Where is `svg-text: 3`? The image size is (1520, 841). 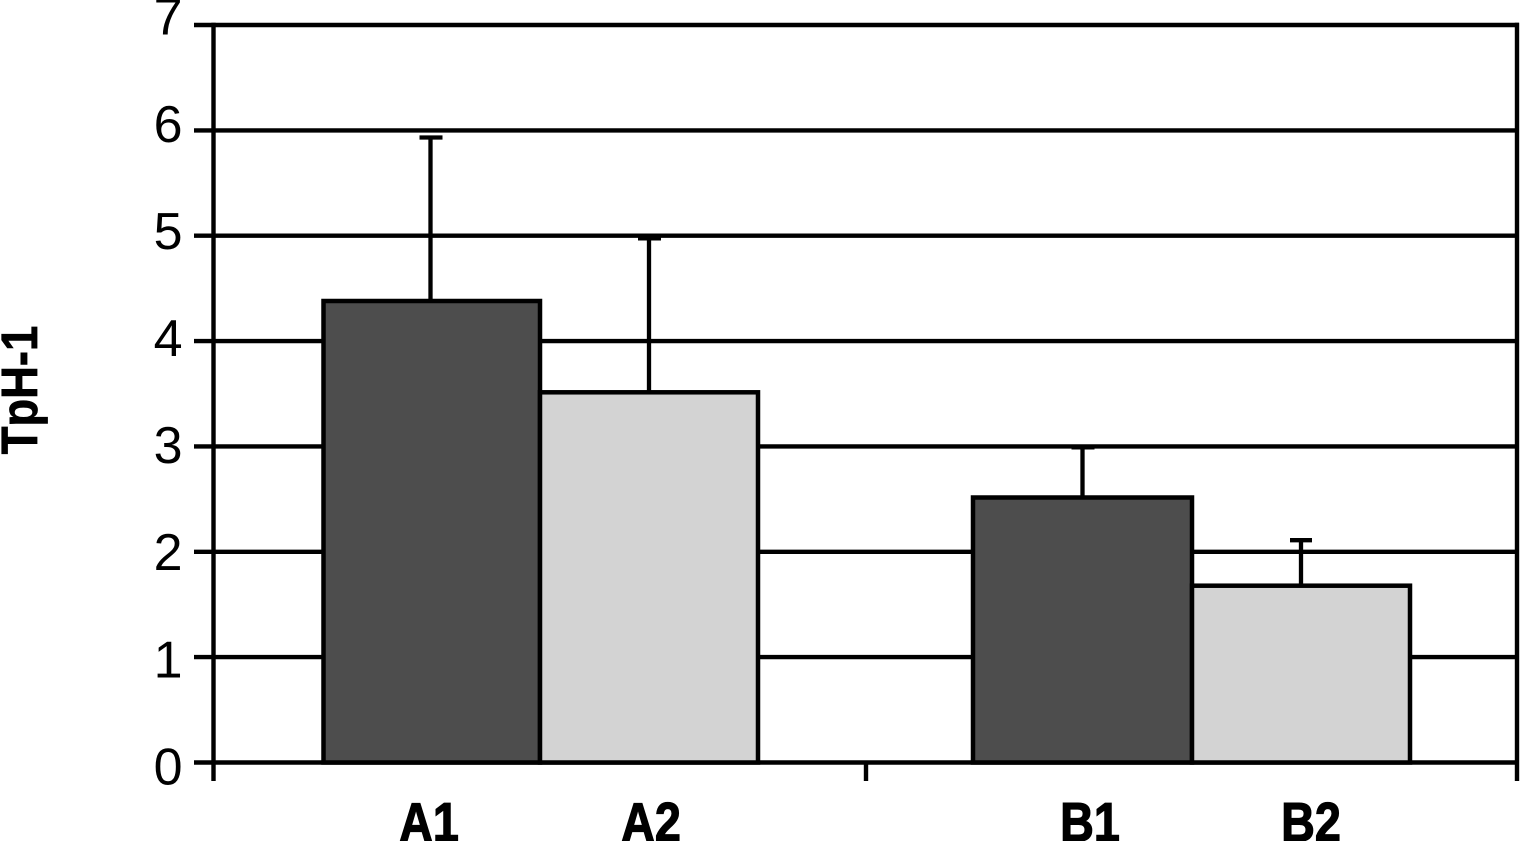
svg-text: 3 is located at coordinates (168, 446).